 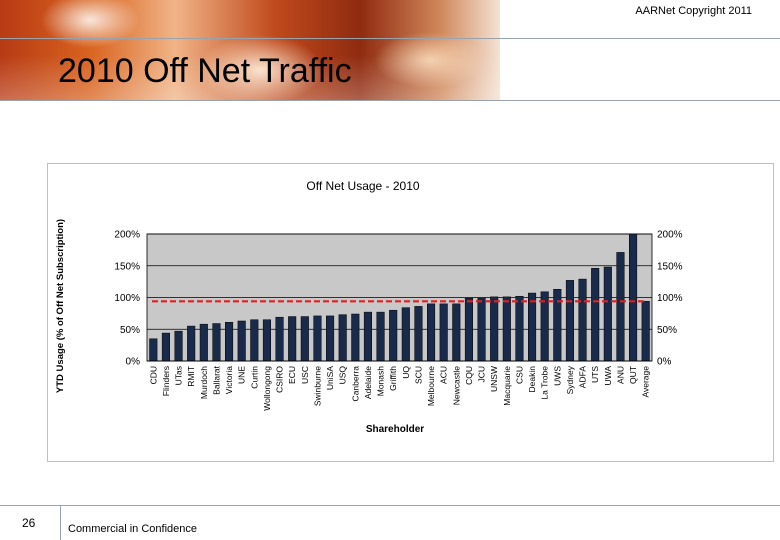 I want to click on category-label: Sydney, so click(x=570, y=379).